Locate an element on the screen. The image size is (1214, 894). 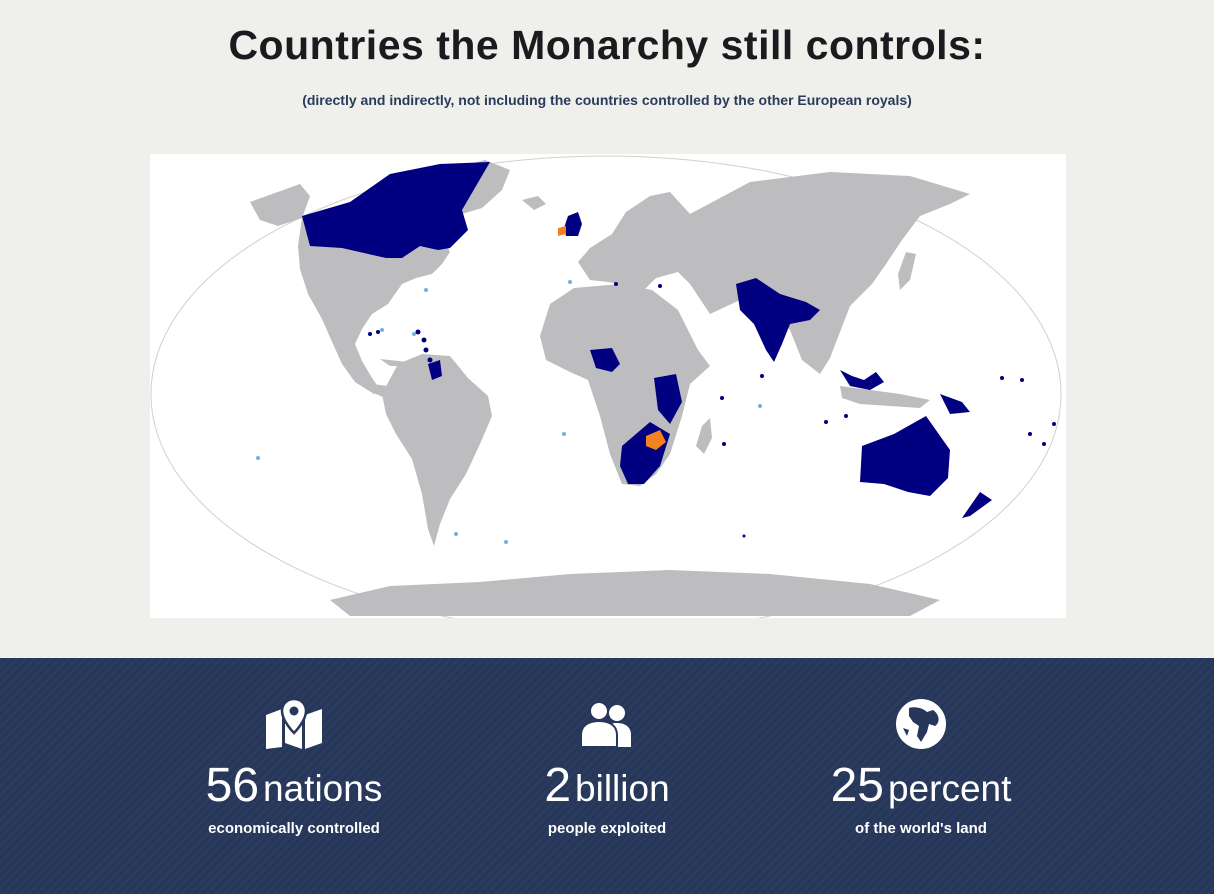
land-south-america is located at coordinates (437, 450).